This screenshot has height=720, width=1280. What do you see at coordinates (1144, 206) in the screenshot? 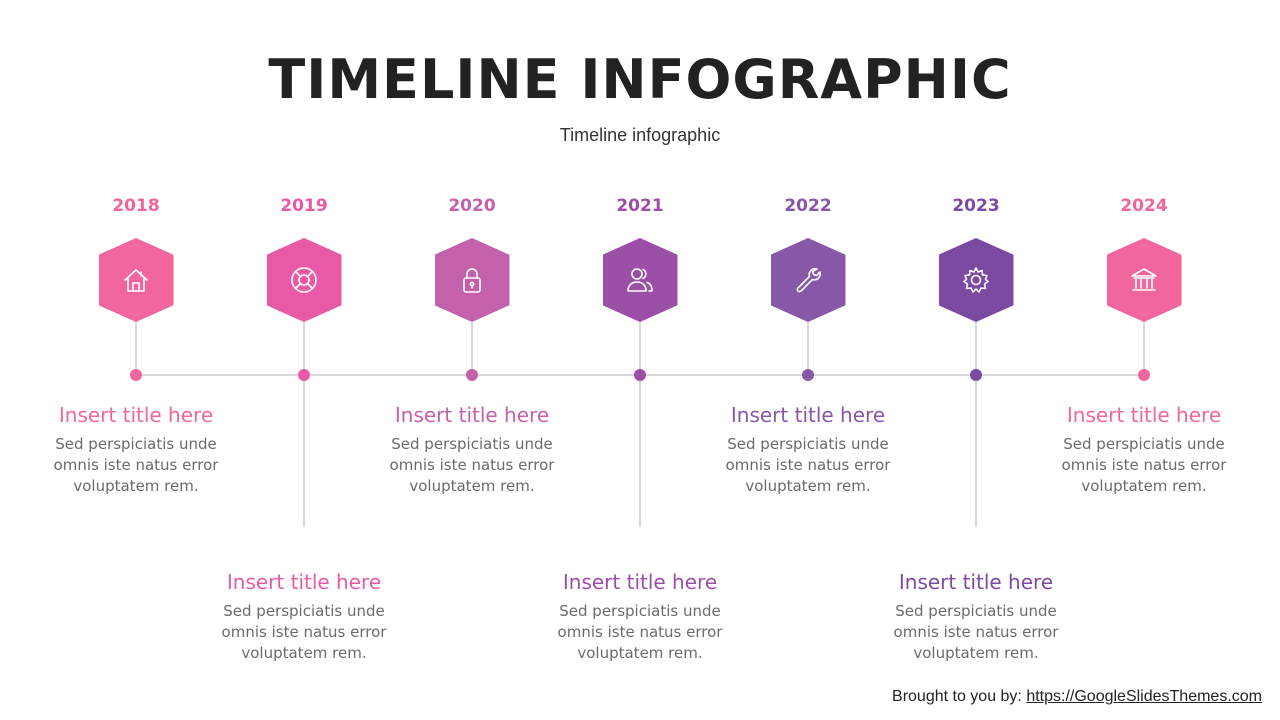
I see `year-label: 2024` at bounding box center [1144, 206].